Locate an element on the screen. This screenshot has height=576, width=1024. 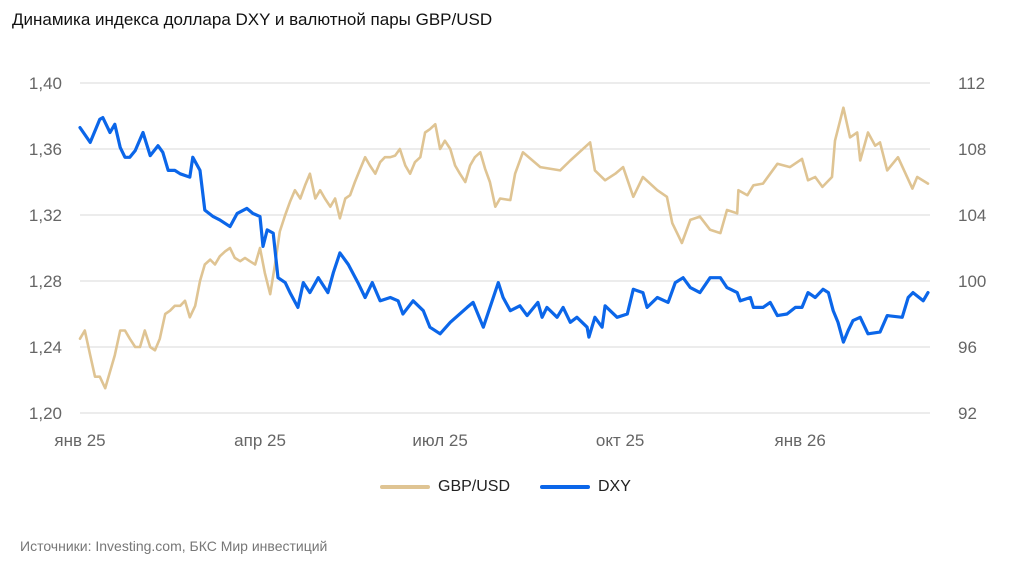
legend-item-dxy: DXY is located at coordinates (585, 487).